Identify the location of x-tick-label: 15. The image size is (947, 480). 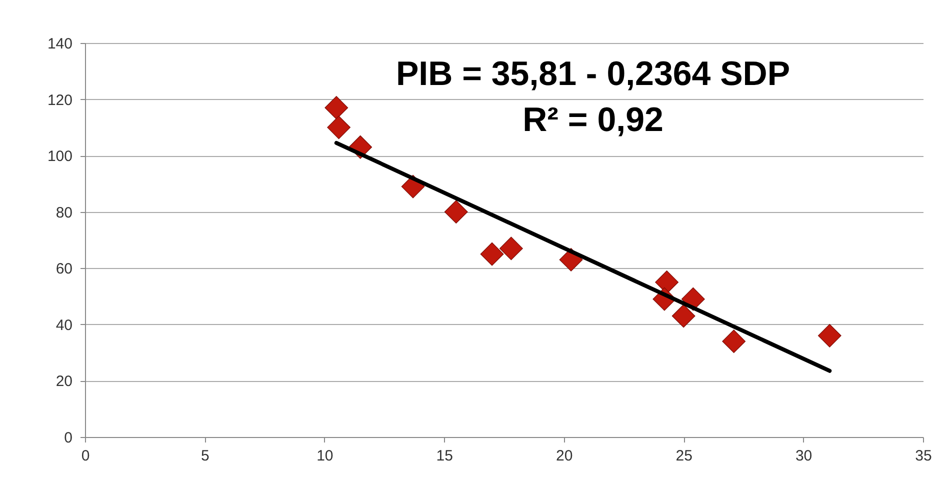
(444, 456).